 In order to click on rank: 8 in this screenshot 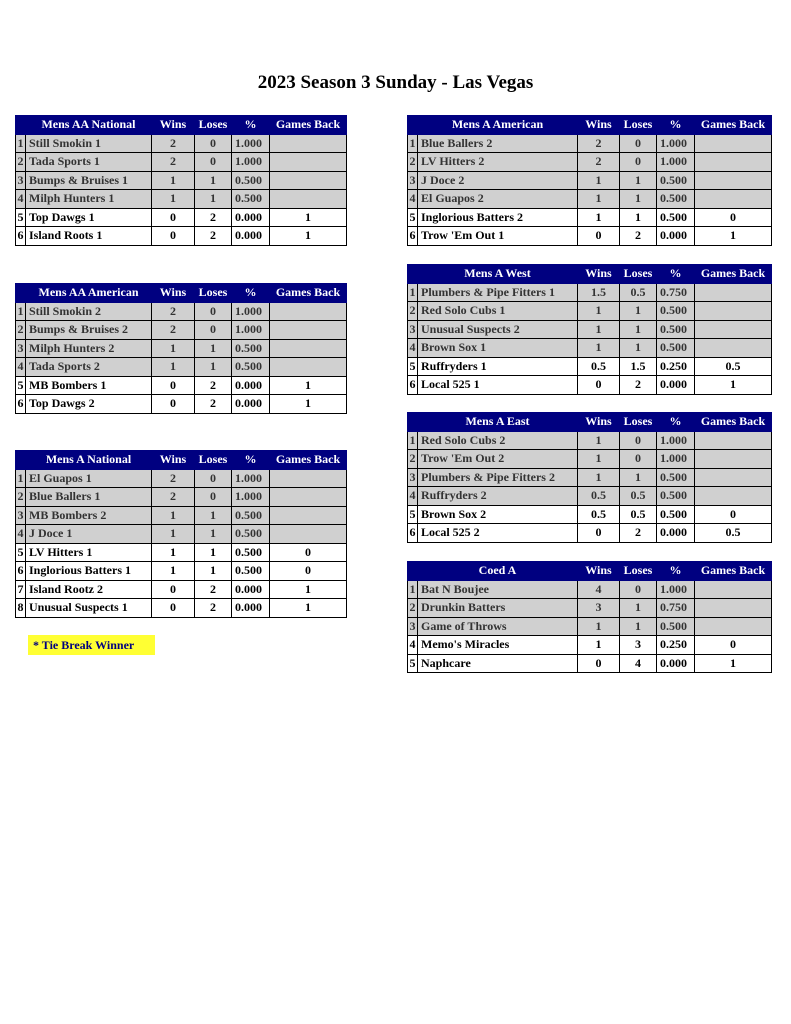, I will do `click(20, 608)`.